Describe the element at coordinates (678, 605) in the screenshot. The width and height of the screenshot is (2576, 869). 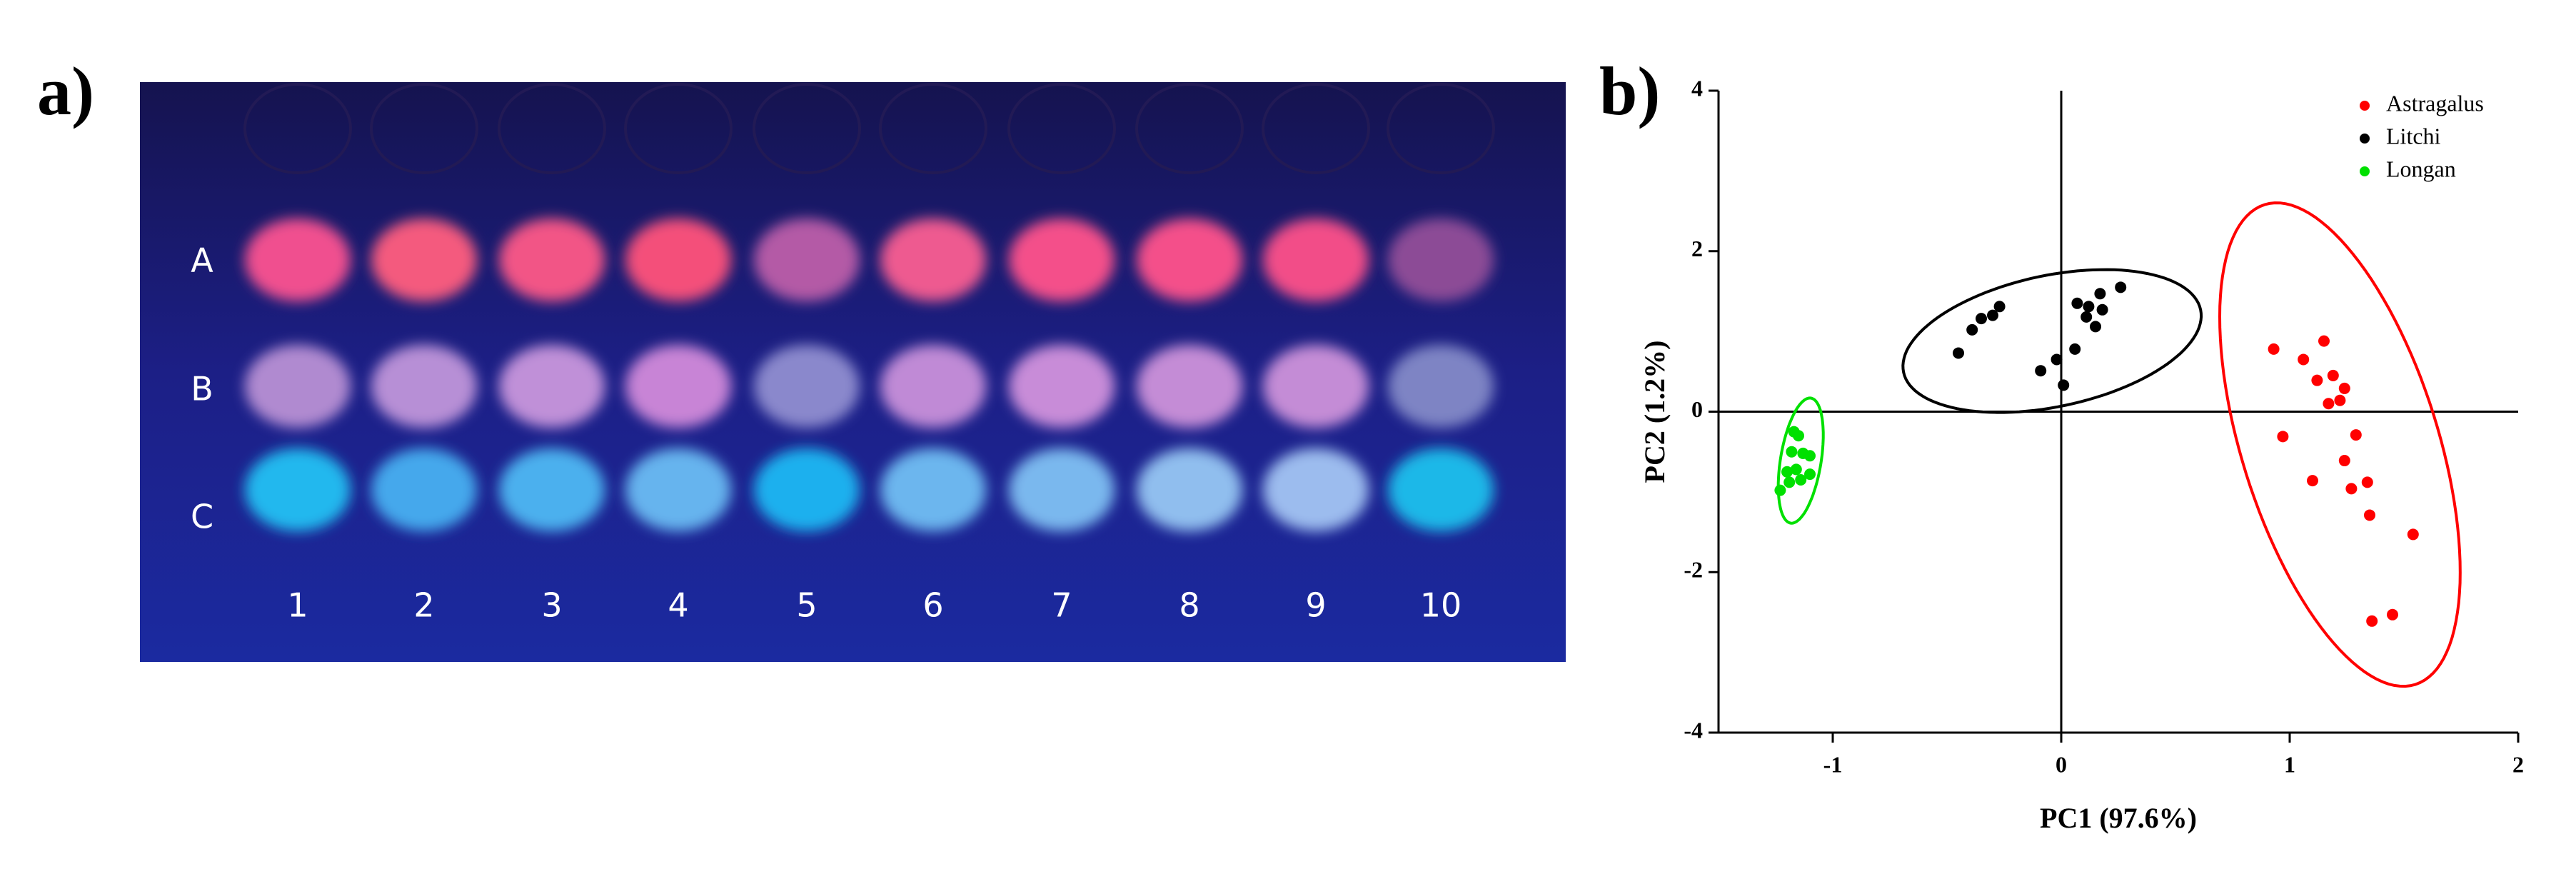
I see `column-label: 4` at that location.